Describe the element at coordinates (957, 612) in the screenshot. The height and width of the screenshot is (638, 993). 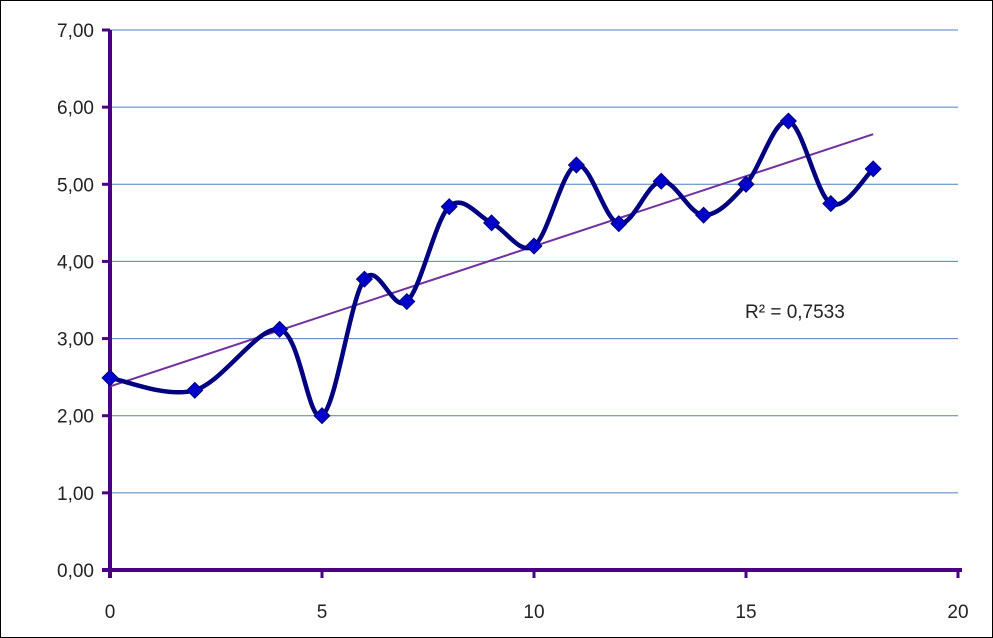
I see `x-tick-label: 20` at that location.